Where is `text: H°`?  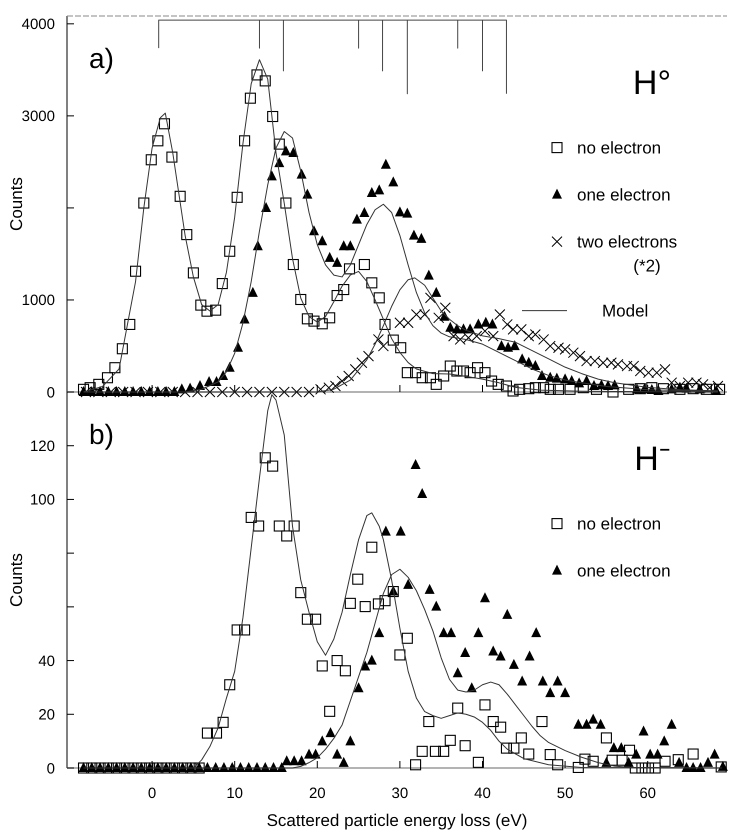 text: H° is located at coordinates (652, 83).